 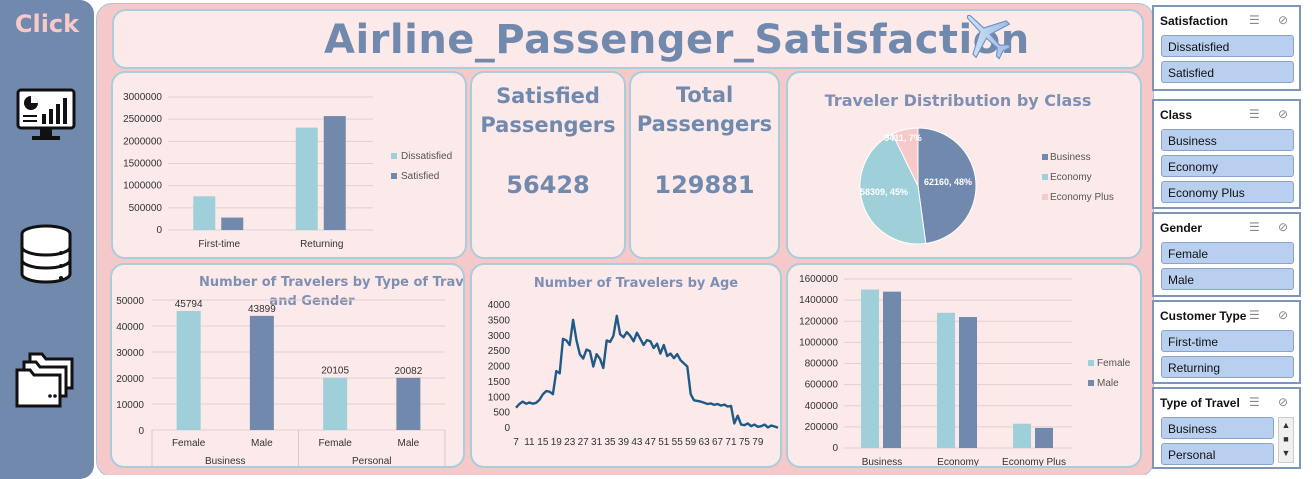 What do you see at coordinates (47, 24) in the screenshot?
I see `brand-label: Click` at bounding box center [47, 24].